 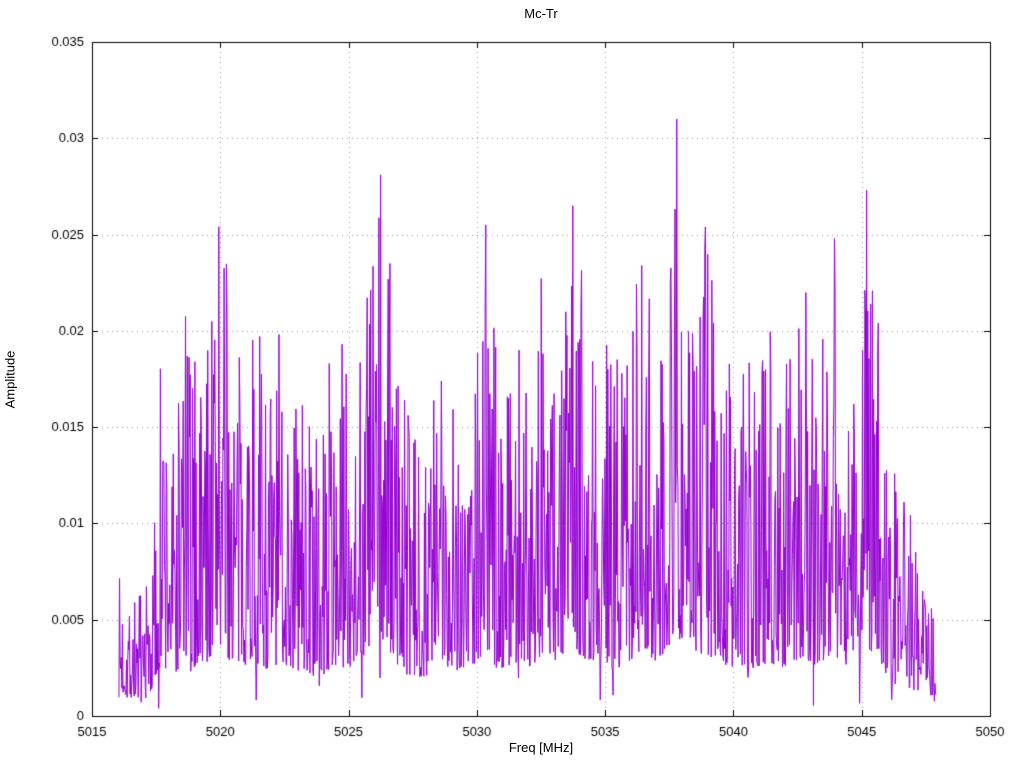 I want to click on chart-title: Mc-Tr, so click(x=541, y=13).